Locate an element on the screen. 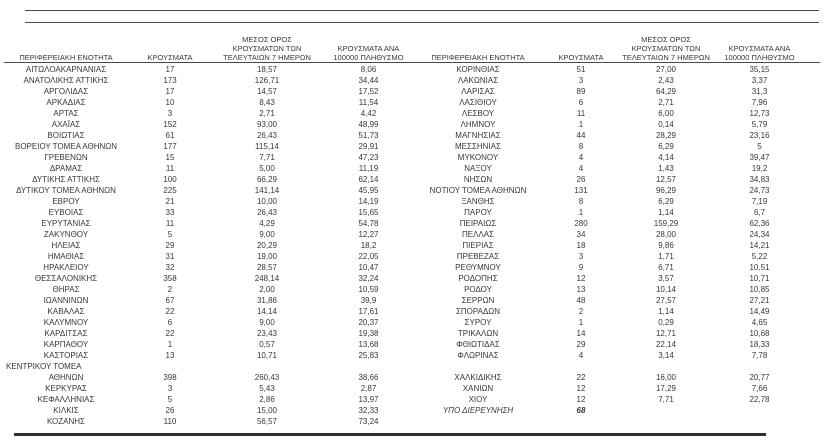 This screenshot has width=823, height=447. table-row: ΚΑΛΥΜΝΟΥ 6 9,00 20,37 is located at coordinates (207, 322).